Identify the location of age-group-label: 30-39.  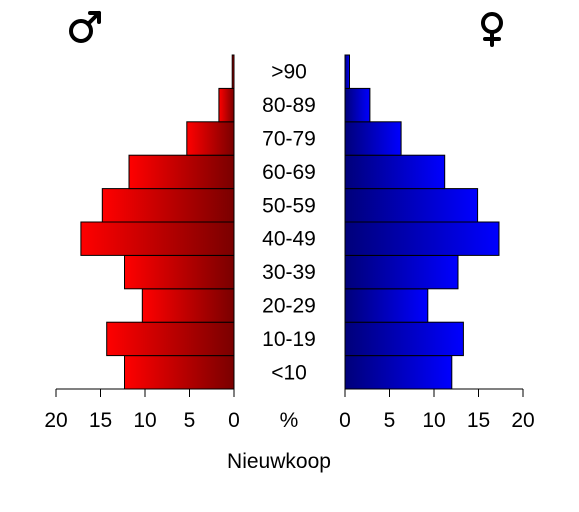
(289, 272).